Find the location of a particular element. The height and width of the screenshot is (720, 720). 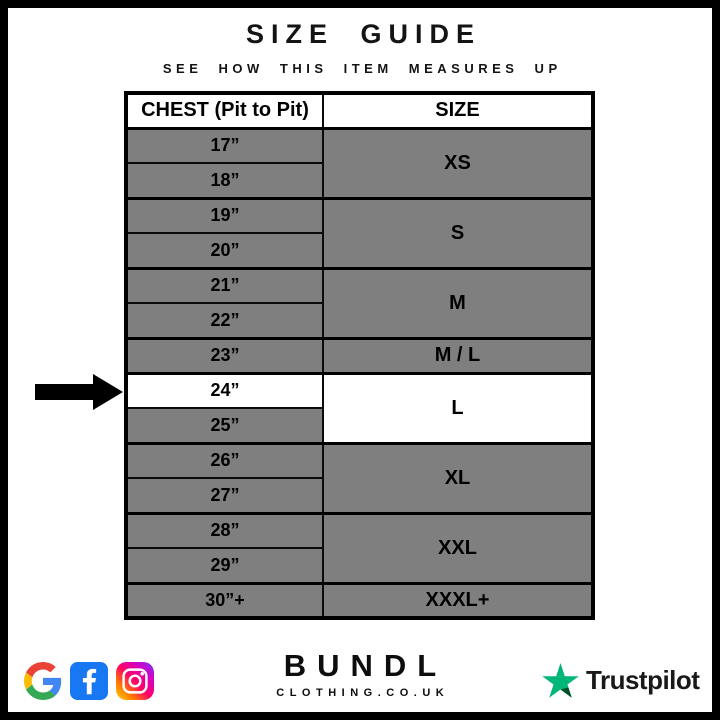

chest-cell: 29” is located at coordinates (224, 566).